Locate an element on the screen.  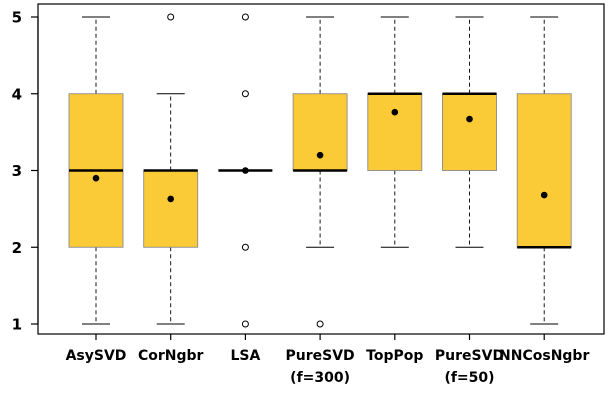
y-axis: 1 2 3 4 5 is located at coordinates (25, 171).